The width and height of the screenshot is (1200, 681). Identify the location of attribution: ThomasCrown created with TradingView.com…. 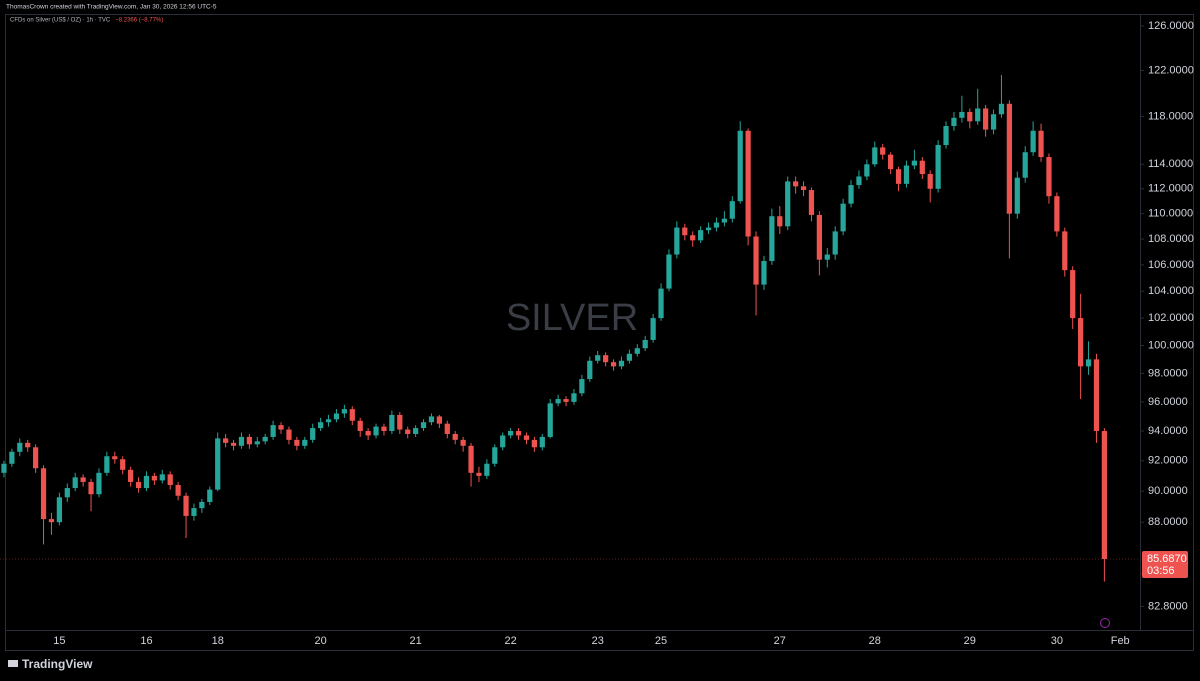
(111, 7).